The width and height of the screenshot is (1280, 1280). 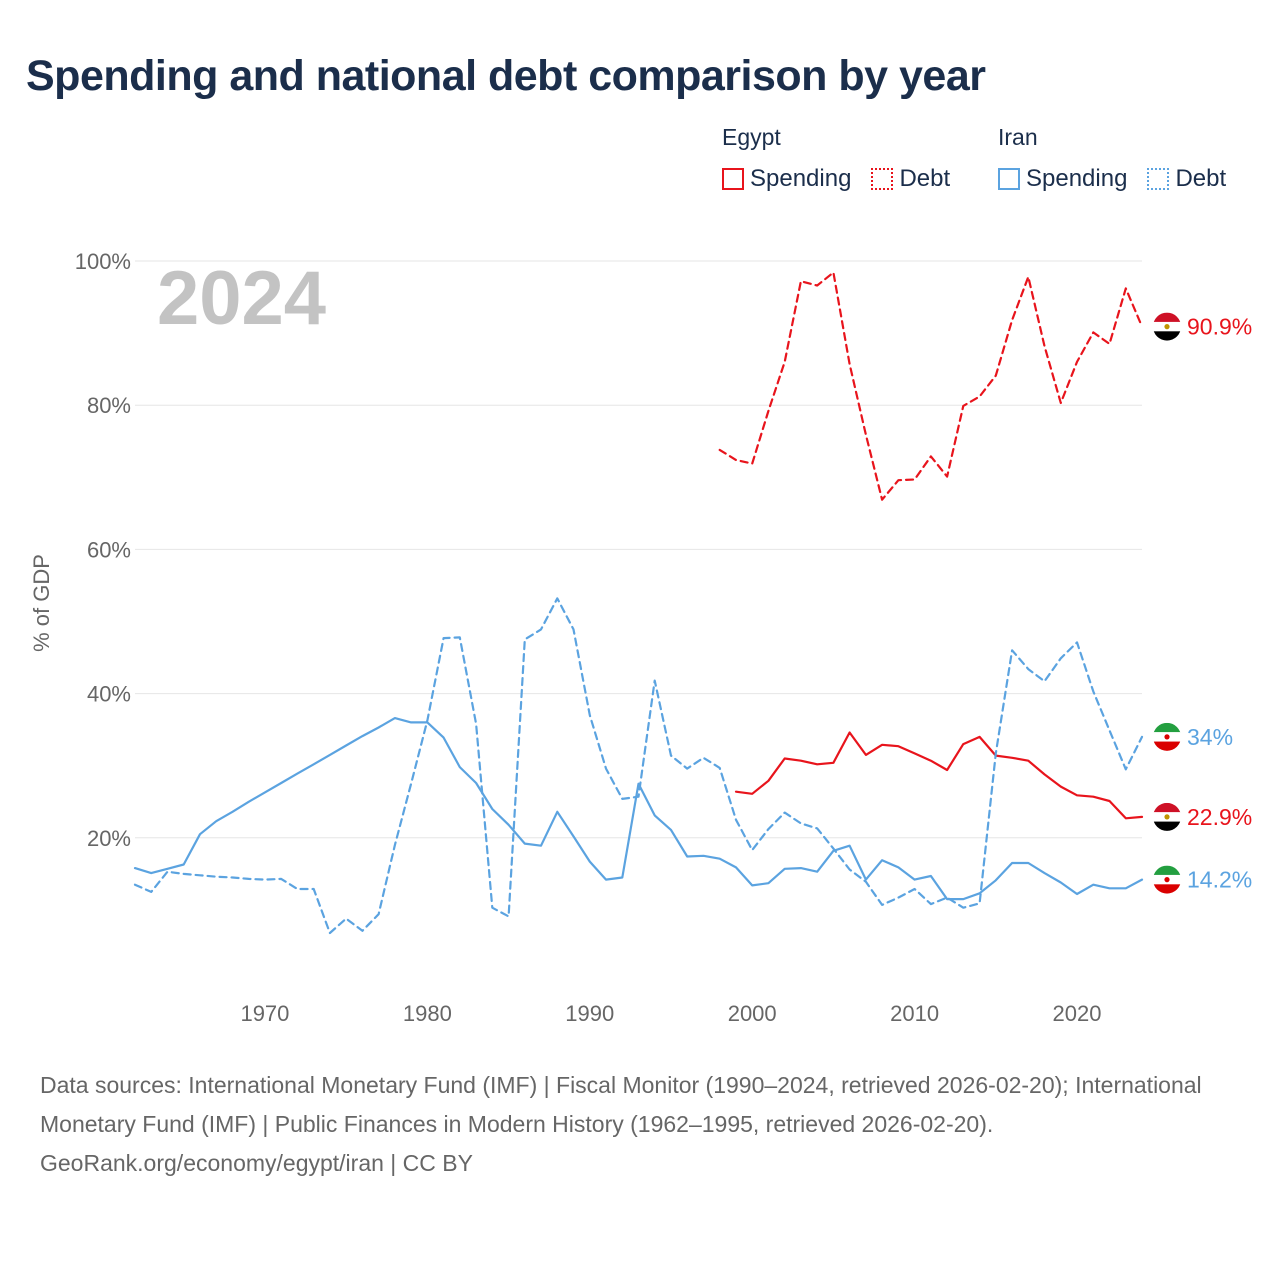 I want to click on legend-egypt: Egypt Spending Debt, so click(x=836, y=158).